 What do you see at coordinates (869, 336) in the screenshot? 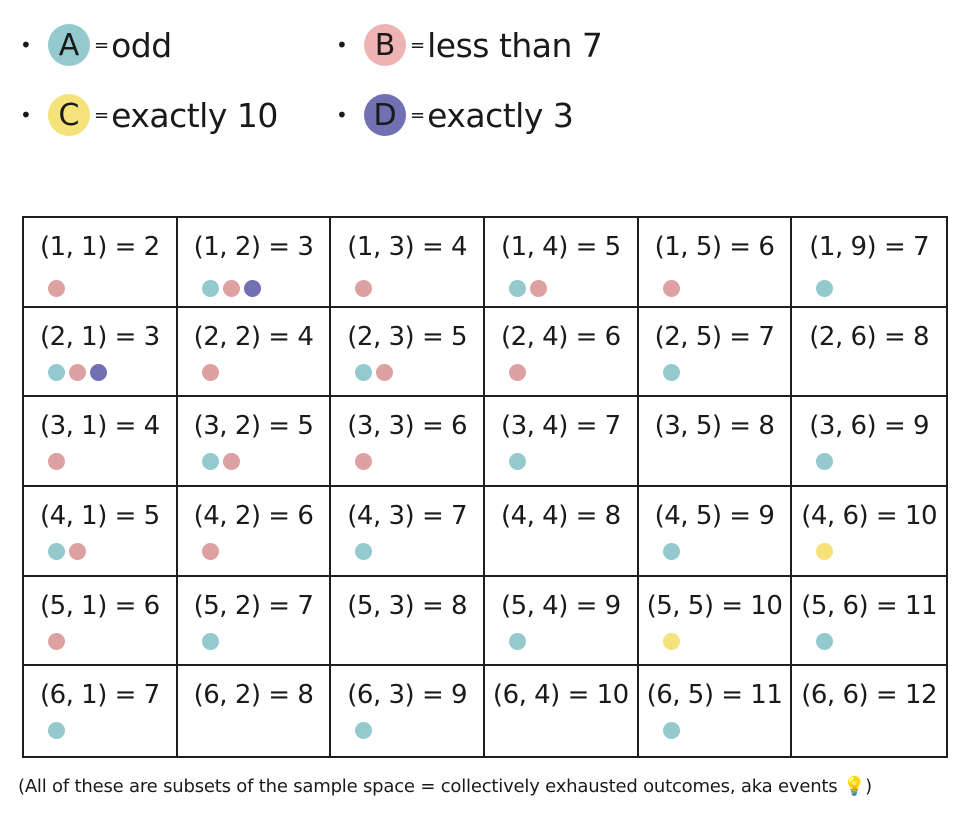
I see `cell-label: (2, 6) = 8` at bounding box center [869, 336].